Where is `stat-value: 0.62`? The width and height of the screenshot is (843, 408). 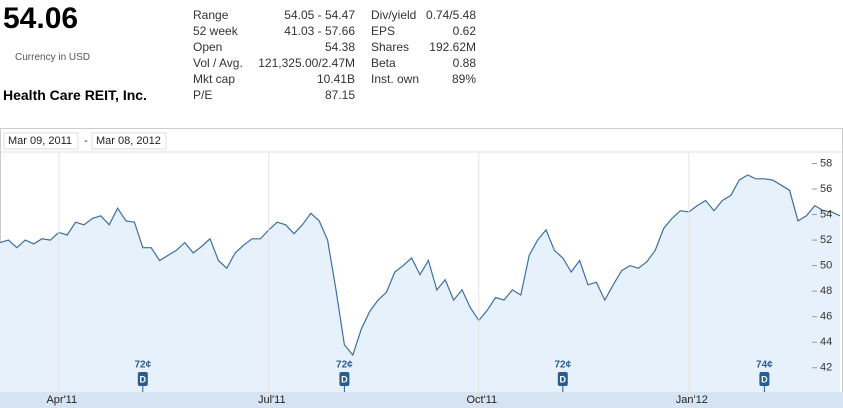 stat-value: 0.62 is located at coordinates (464, 31).